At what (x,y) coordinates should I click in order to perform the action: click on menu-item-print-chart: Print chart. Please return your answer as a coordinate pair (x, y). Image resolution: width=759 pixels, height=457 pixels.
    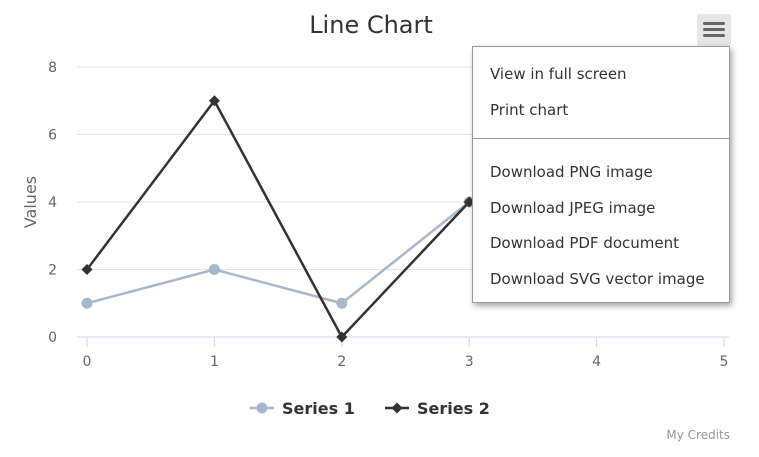
    Looking at the image, I should click on (529, 110).